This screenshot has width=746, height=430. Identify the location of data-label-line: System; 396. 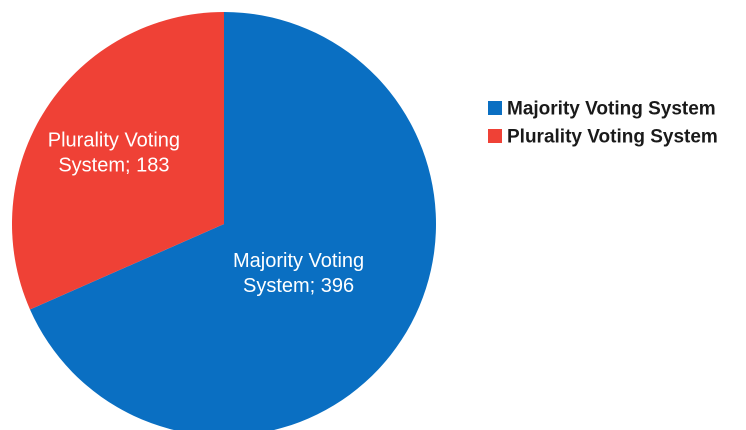
(298, 286).